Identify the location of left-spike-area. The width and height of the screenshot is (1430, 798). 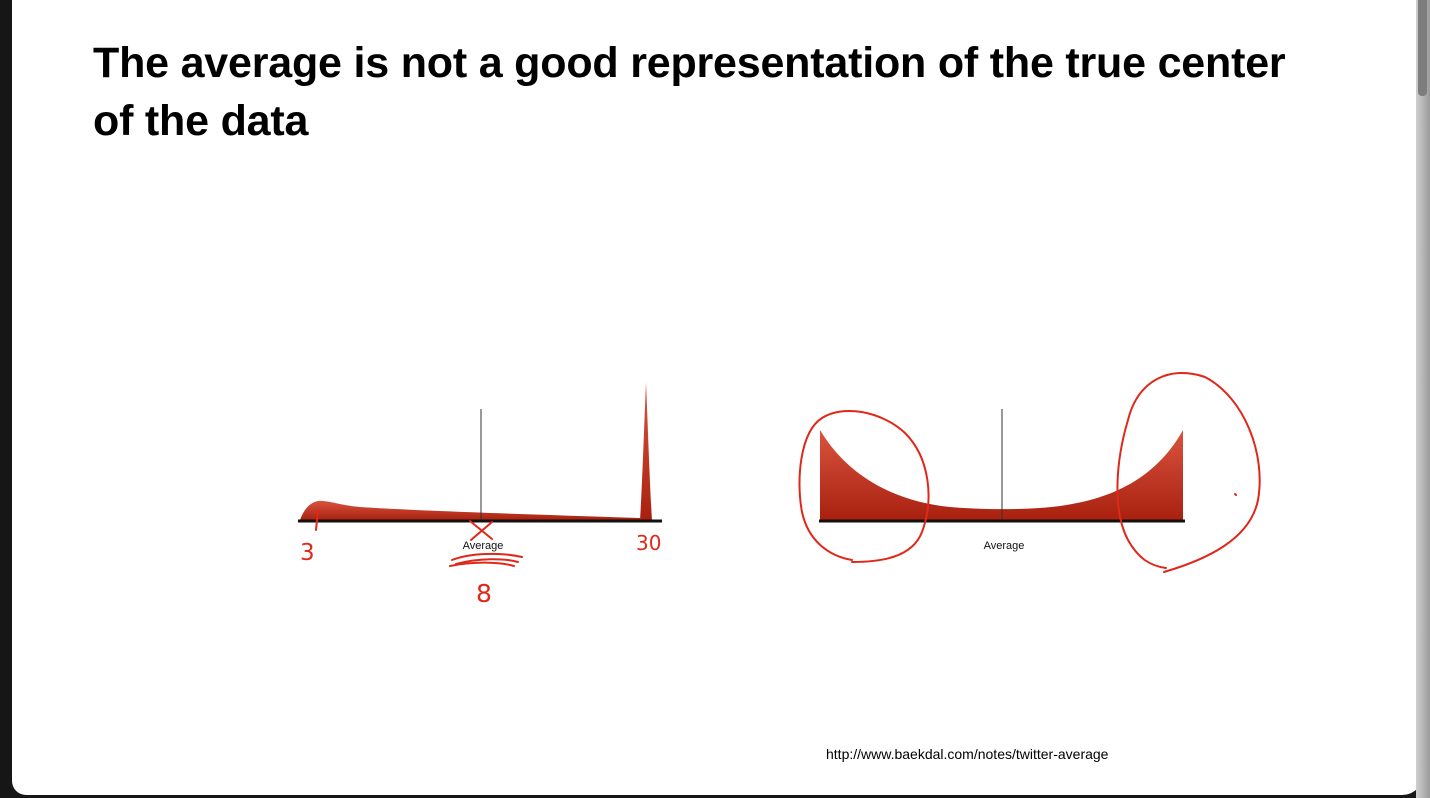
(646, 451).